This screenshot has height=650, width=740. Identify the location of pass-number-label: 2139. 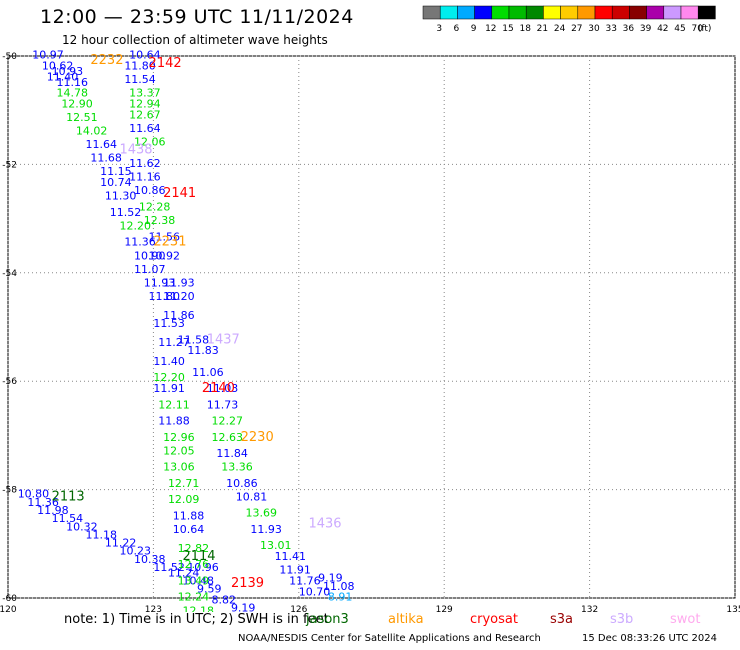
(247, 583).